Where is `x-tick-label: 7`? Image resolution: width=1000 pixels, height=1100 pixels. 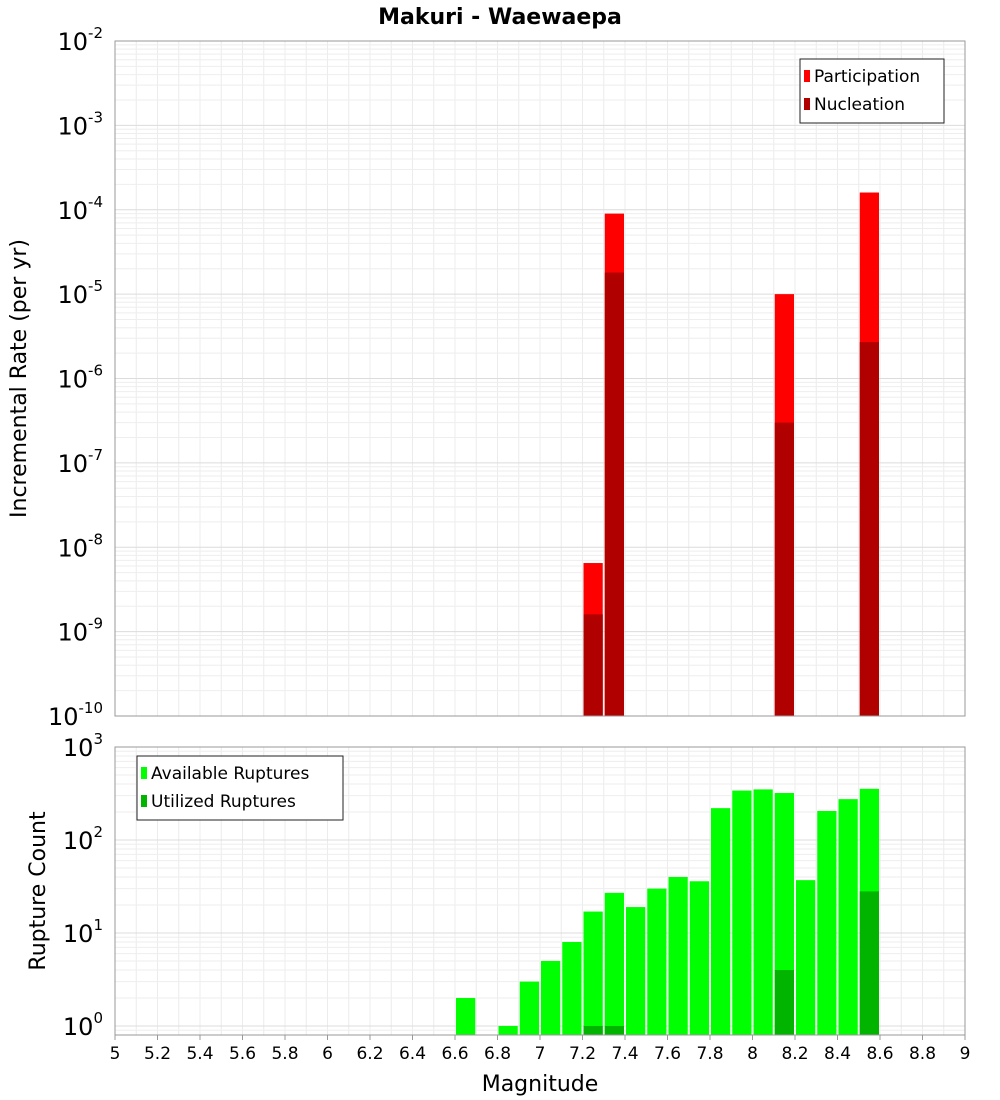 x-tick-label: 7 is located at coordinates (540, 1054).